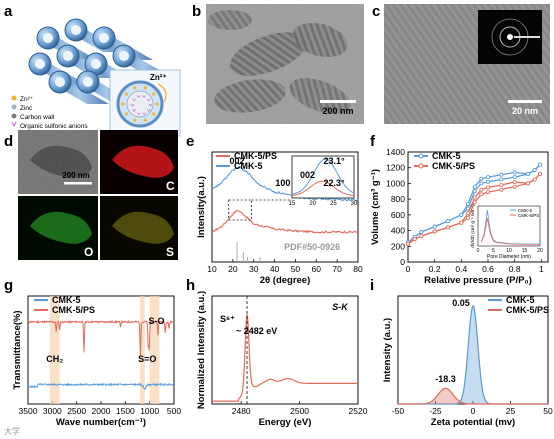  Describe the element at coordinates (373, 141) in the screenshot. I see `panel-label-f: f` at that location.